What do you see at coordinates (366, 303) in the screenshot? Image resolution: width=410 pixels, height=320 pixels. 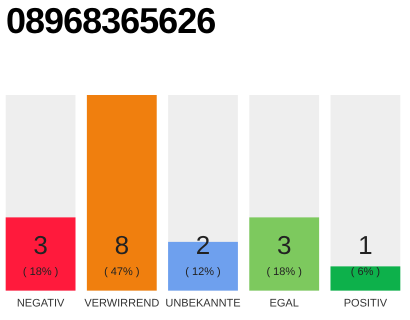 I see `x-tick-label: POSITIV` at bounding box center [366, 303].